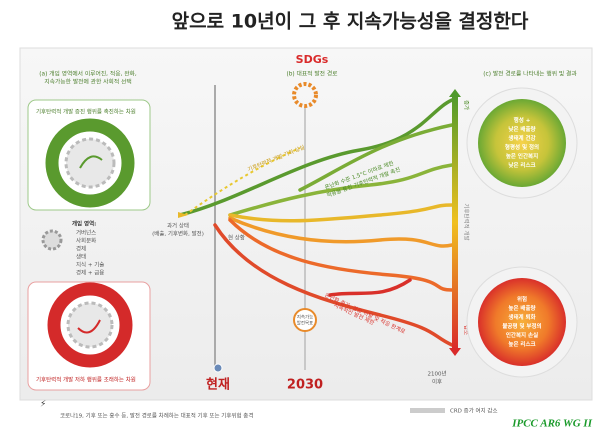  I want to click on outcome: 위험, so click(522, 299).